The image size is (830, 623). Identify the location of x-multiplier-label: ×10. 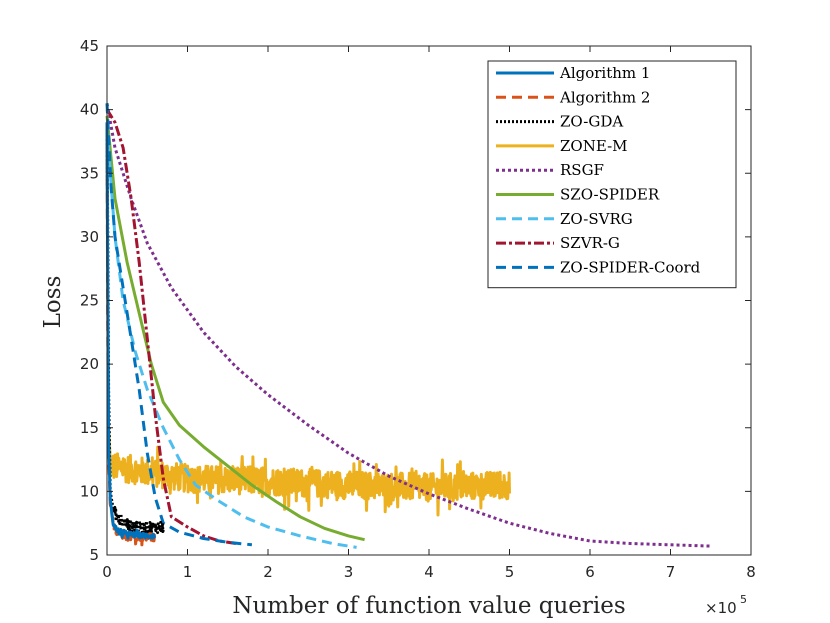
(721, 608).